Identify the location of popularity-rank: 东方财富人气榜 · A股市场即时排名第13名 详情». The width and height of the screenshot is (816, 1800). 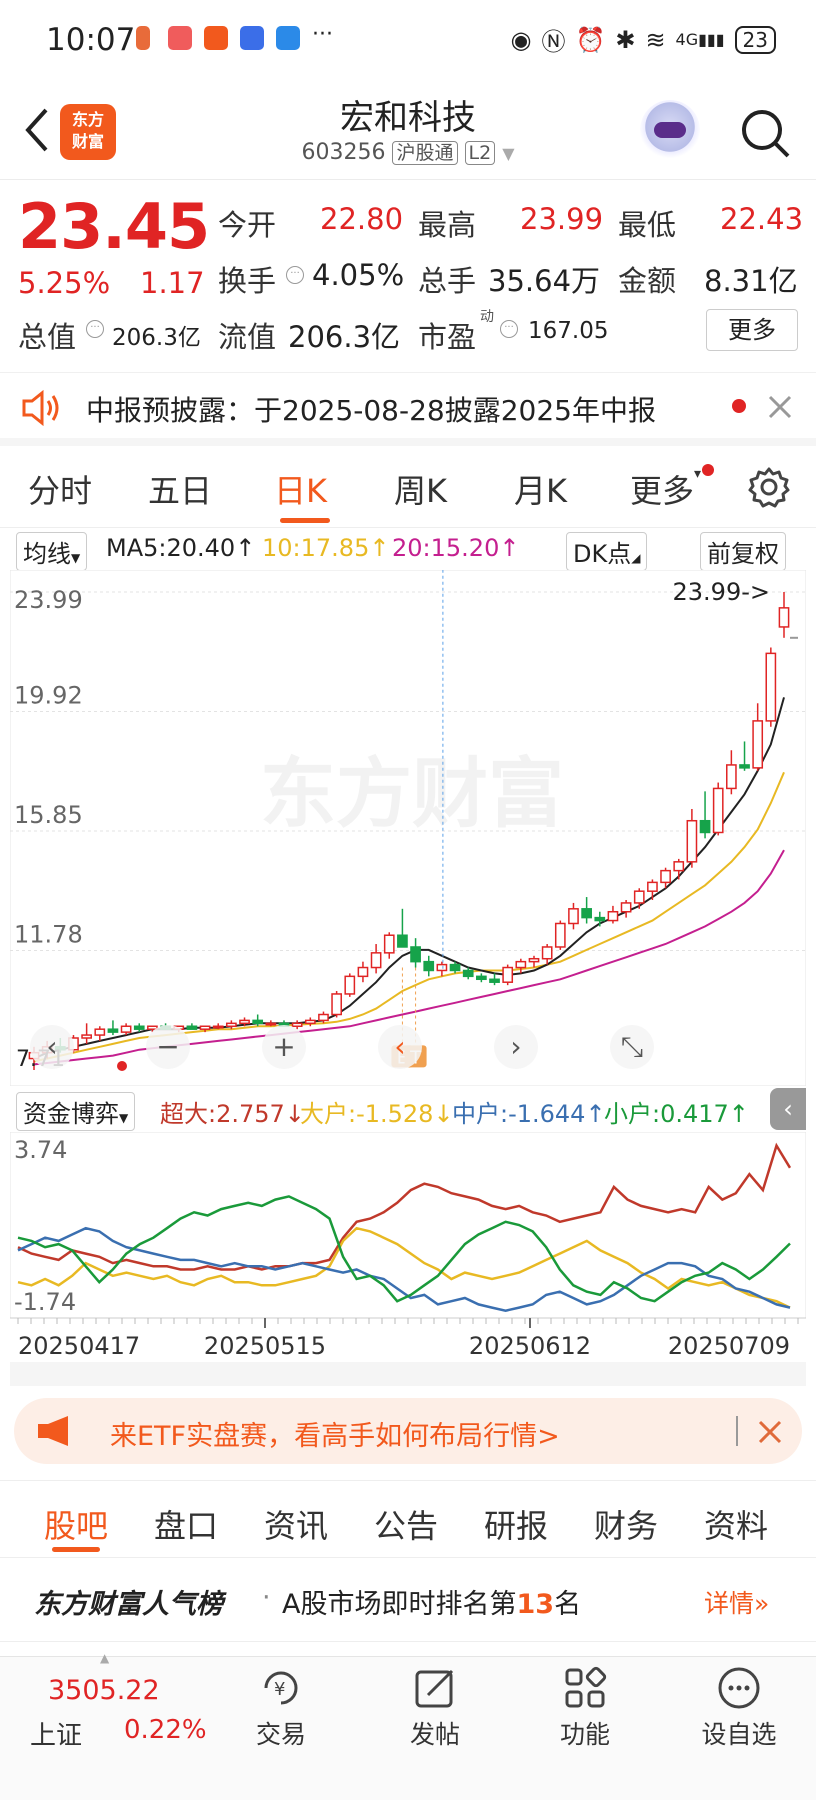
(408, 1601).